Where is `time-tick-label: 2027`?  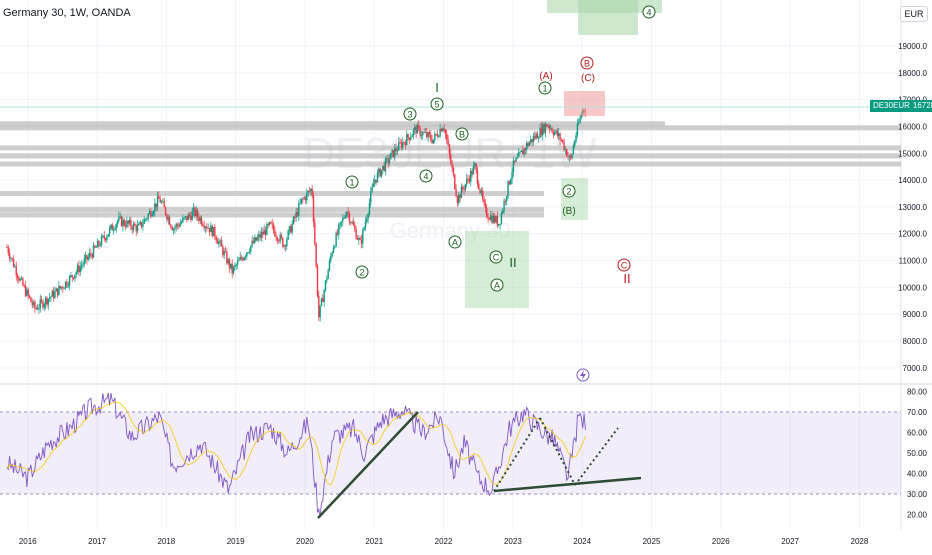
time-tick-label: 2027 is located at coordinates (790, 541).